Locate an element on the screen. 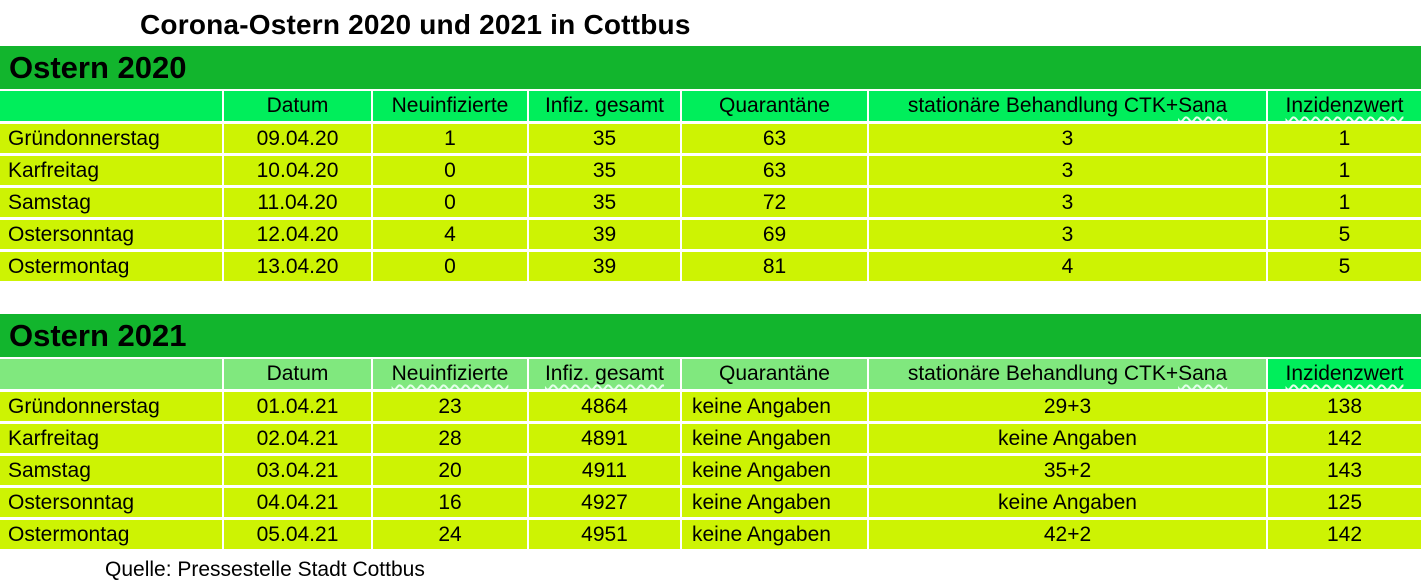  section-gap is located at coordinates (710, 299).